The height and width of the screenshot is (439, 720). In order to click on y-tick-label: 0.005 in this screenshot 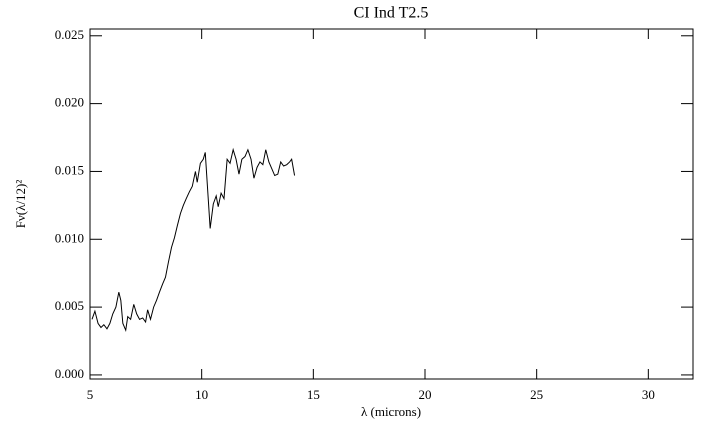, I will do `click(69, 305)`.